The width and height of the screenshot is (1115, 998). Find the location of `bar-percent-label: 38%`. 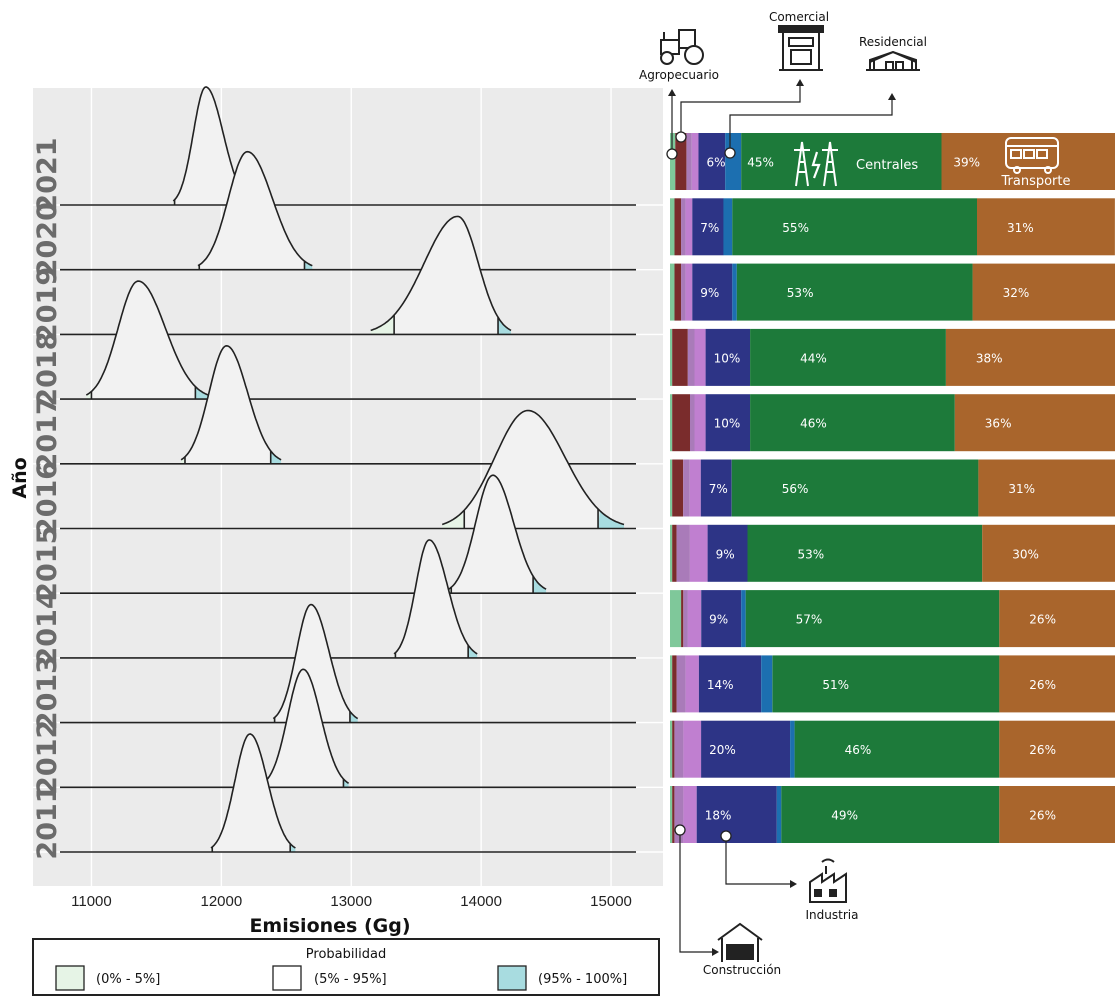

bar-percent-label: 38% is located at coordinates (989, 358).